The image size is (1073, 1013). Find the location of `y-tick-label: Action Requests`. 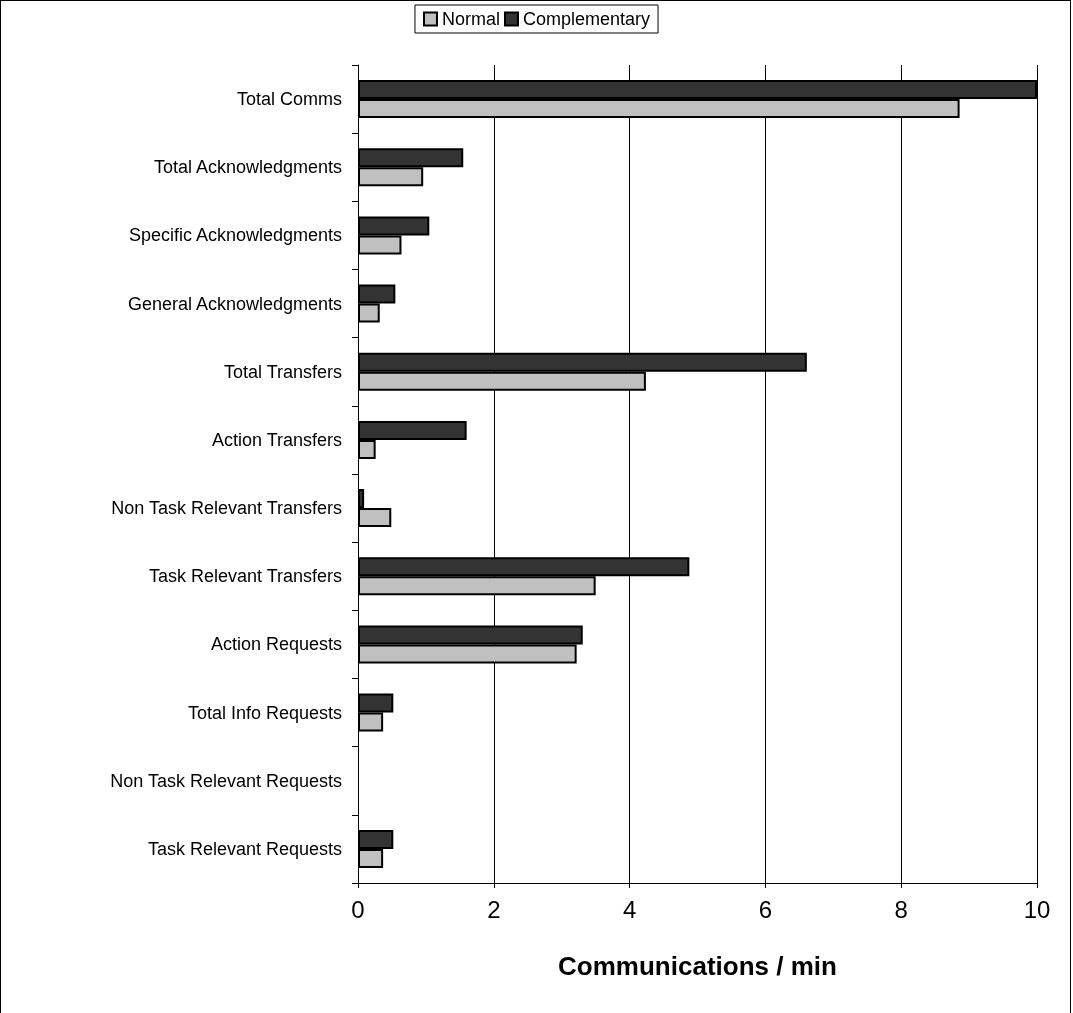

y-tick-label: Action Requests is located at coordinates (276, 644).